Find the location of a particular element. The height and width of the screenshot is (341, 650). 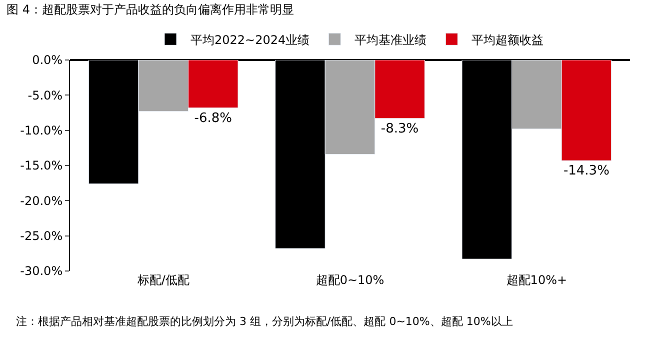

legend-label: 平均2022~2024业绩 is located at coordinates (250, 39).